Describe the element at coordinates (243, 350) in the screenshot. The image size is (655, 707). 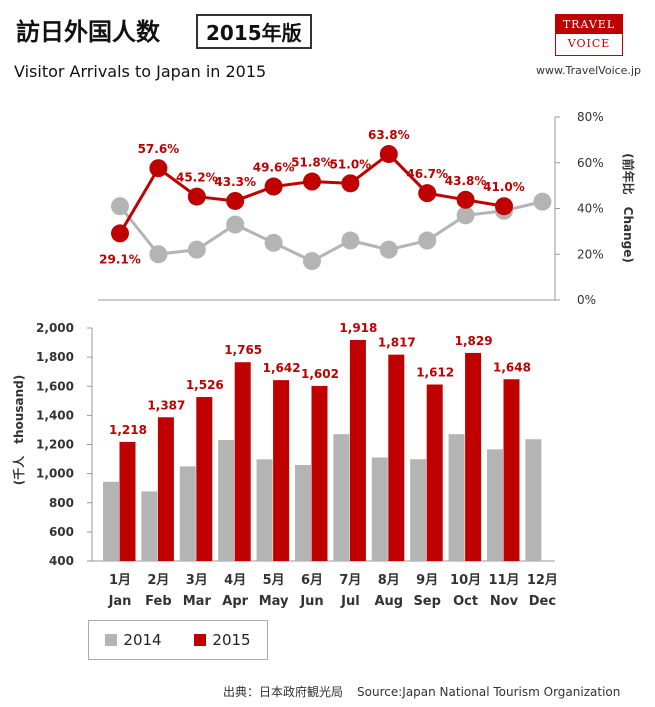
I see `data-label-arrivals-2015: 1,765` at that location.